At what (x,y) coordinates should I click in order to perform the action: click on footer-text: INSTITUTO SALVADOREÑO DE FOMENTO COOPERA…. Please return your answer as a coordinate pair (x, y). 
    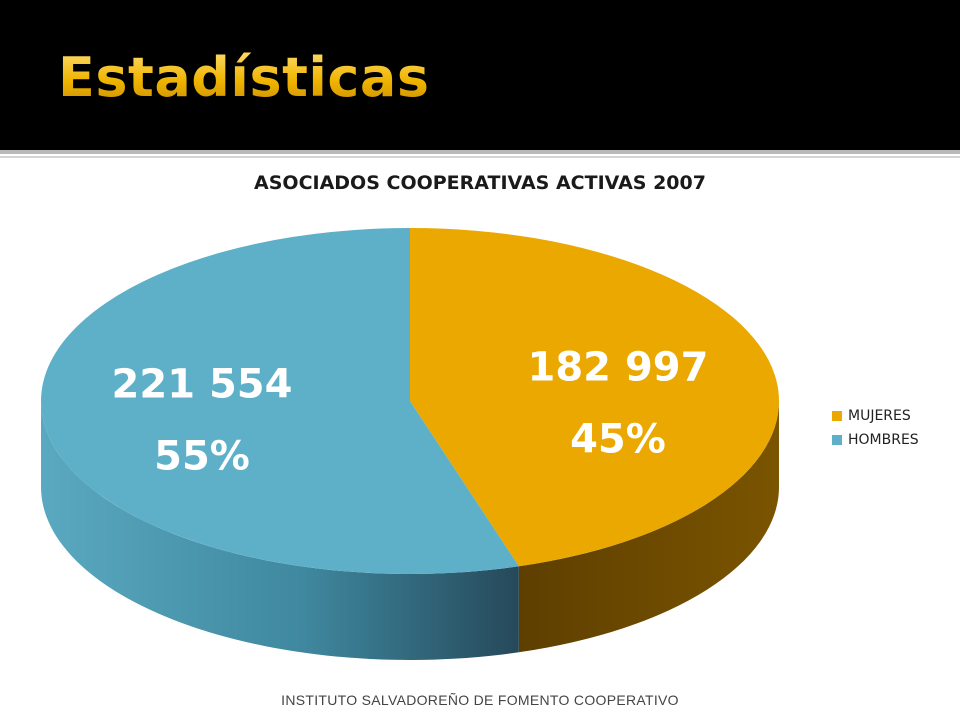
    Looking at the image, I should click on (480, 700).